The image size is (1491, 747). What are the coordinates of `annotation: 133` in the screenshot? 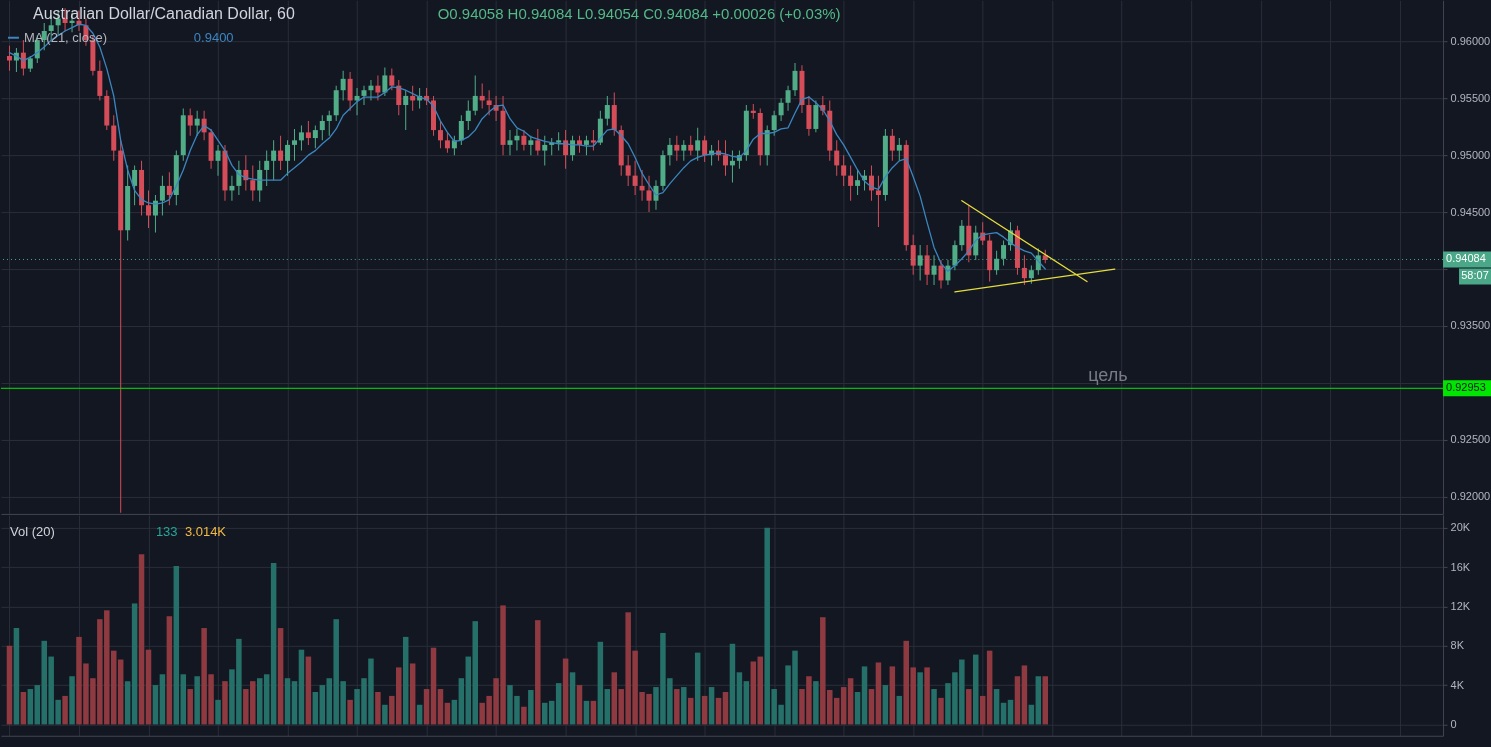 It's located at (166, 531).